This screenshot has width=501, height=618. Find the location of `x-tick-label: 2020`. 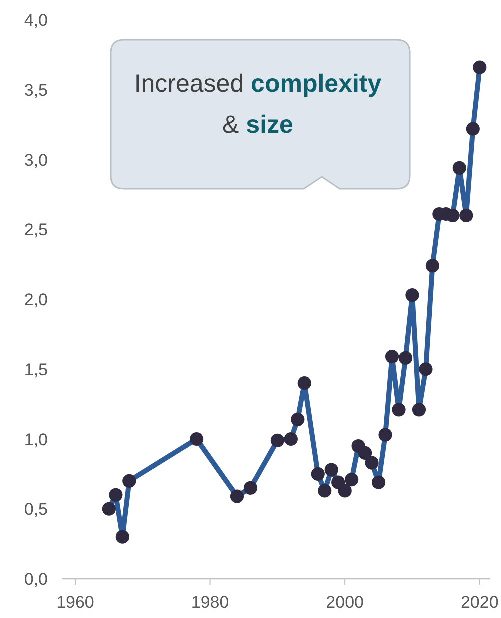

x-tick-label: 2020 is located at coordinates (479, 602).